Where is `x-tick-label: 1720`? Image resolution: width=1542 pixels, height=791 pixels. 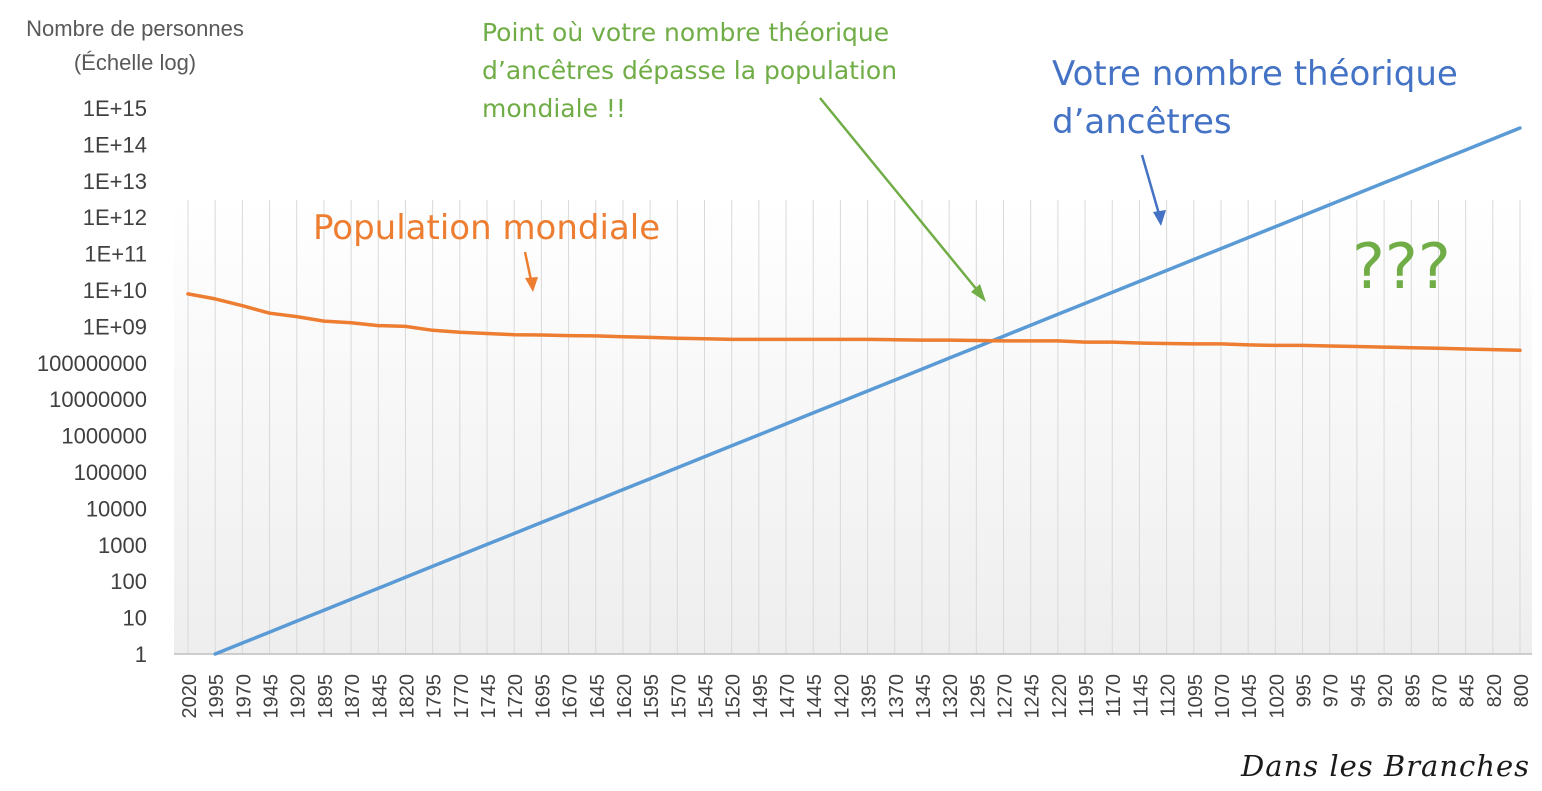 x-tick-label: 1720 is located at coordinates (516, 696).